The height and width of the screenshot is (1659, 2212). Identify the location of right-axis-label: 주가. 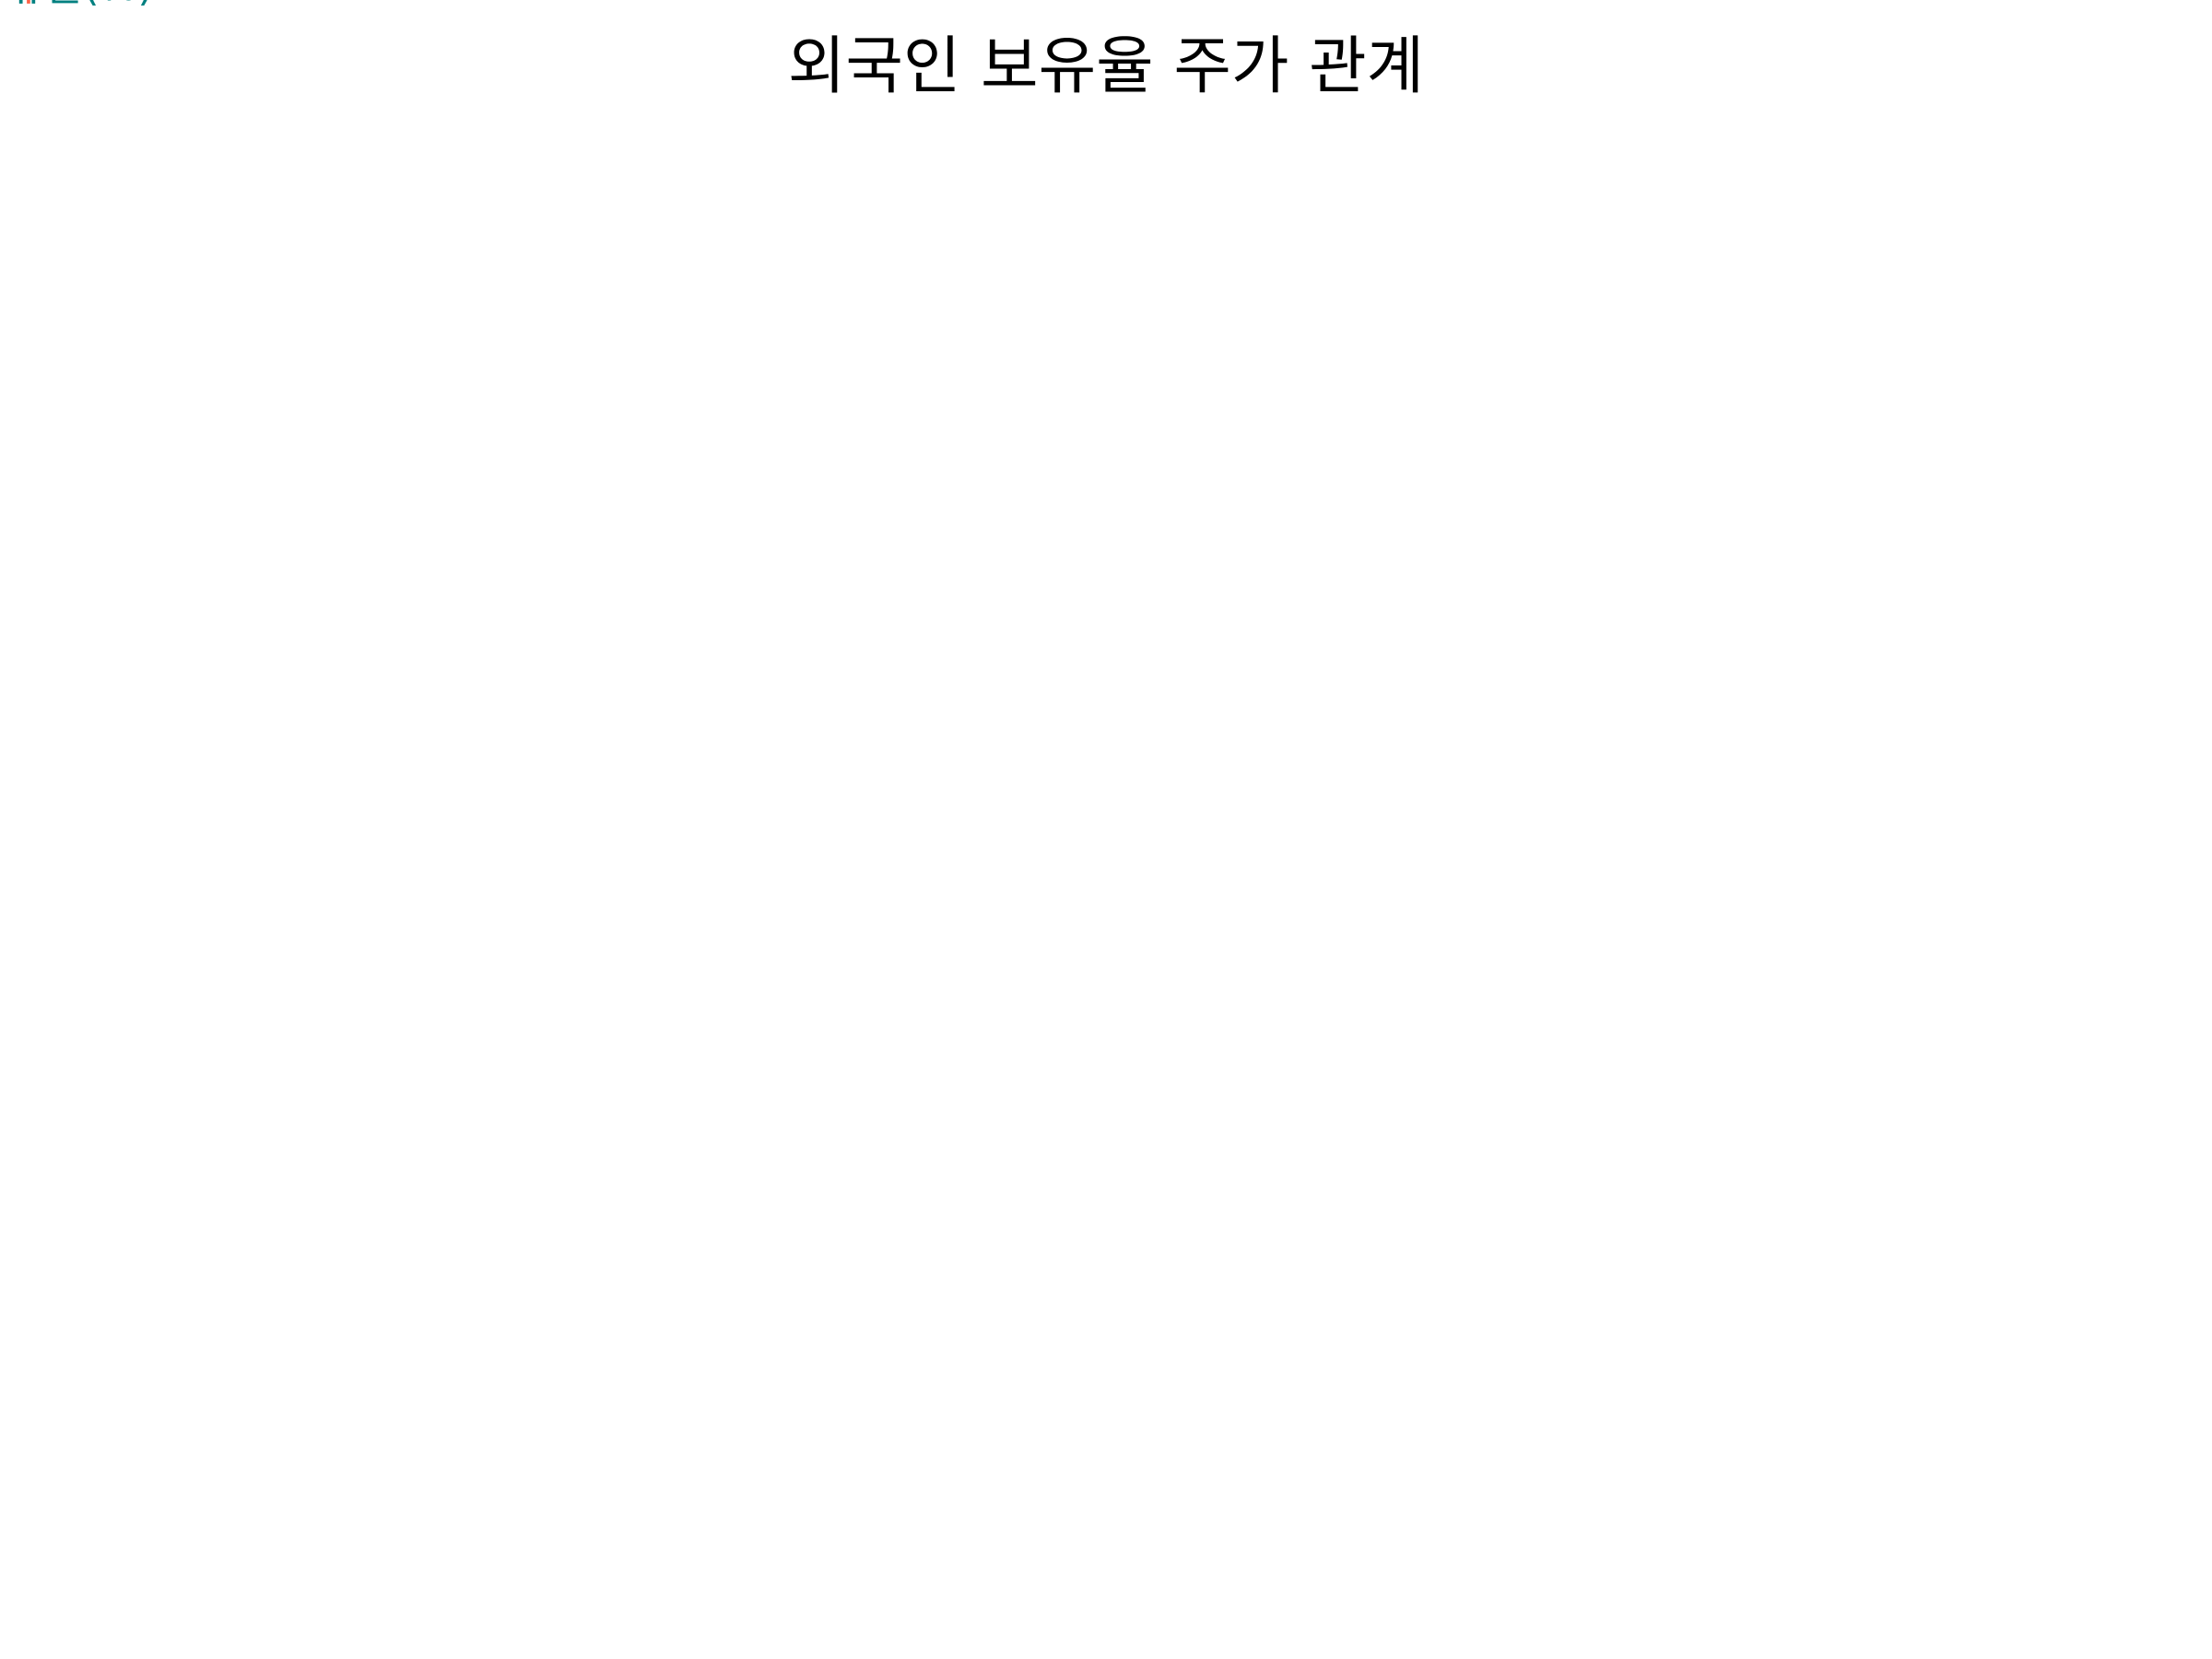
(18, 5).